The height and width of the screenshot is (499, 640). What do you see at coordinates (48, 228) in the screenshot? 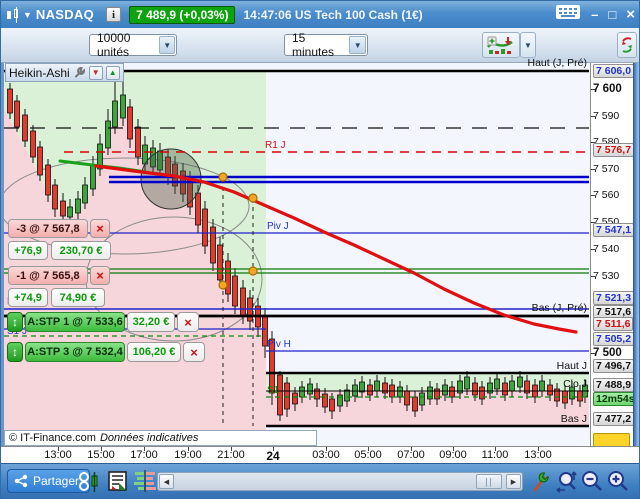
I see `position-1-badge: -3 @ 7 567,8` at bounding box center [48, 228].